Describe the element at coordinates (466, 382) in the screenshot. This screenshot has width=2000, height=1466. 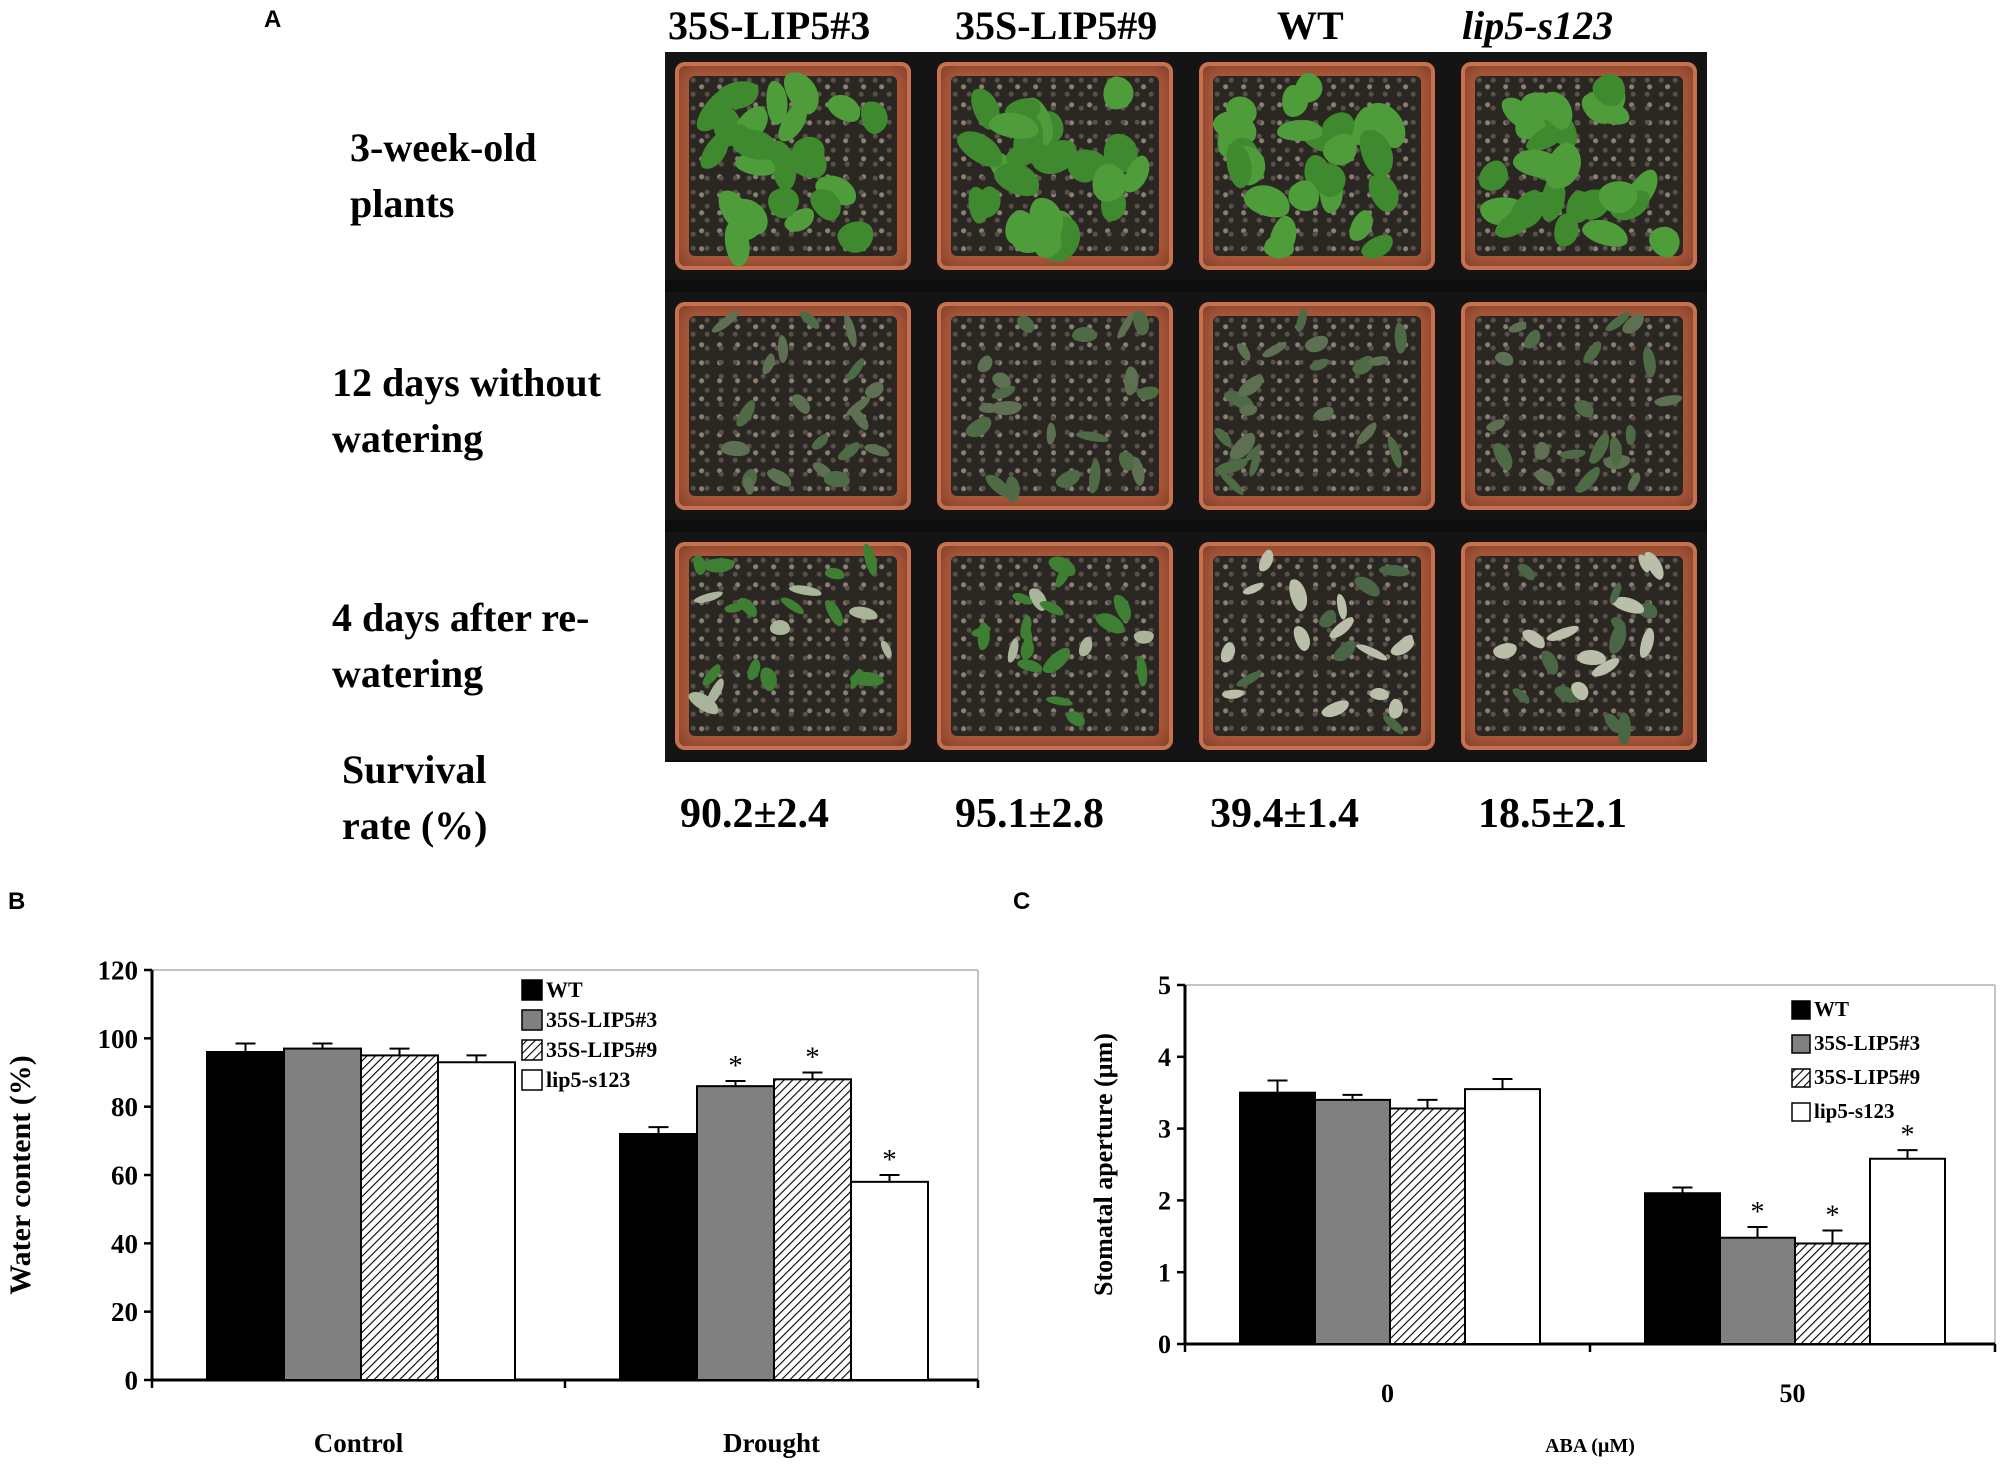
I see `row-label-2-line1: 12 days without` at that location.